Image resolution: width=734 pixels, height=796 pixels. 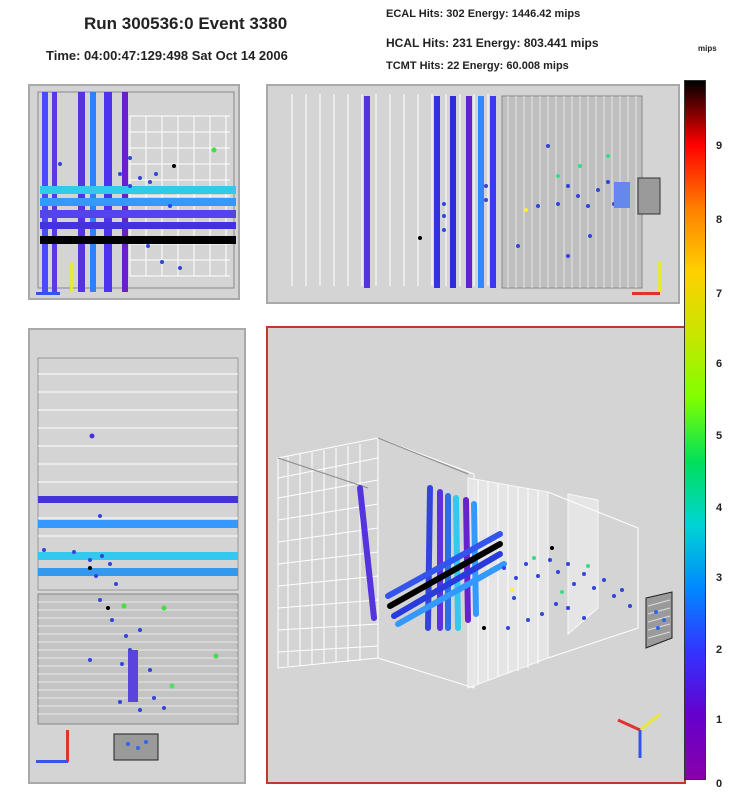 I want to click on colorbar-tick-6: 6, so click(x=719, y=364).